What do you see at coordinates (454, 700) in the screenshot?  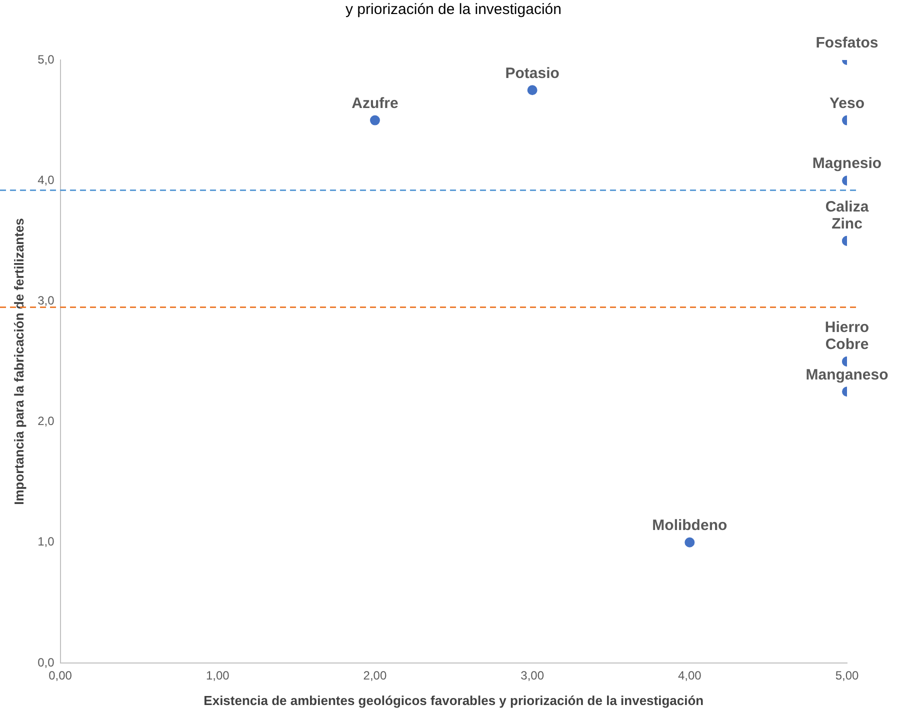 I see `x-axis-title: Existencia de ambientes geológicos favorables y priorización de la investigación` at bounding box center [454, 700].